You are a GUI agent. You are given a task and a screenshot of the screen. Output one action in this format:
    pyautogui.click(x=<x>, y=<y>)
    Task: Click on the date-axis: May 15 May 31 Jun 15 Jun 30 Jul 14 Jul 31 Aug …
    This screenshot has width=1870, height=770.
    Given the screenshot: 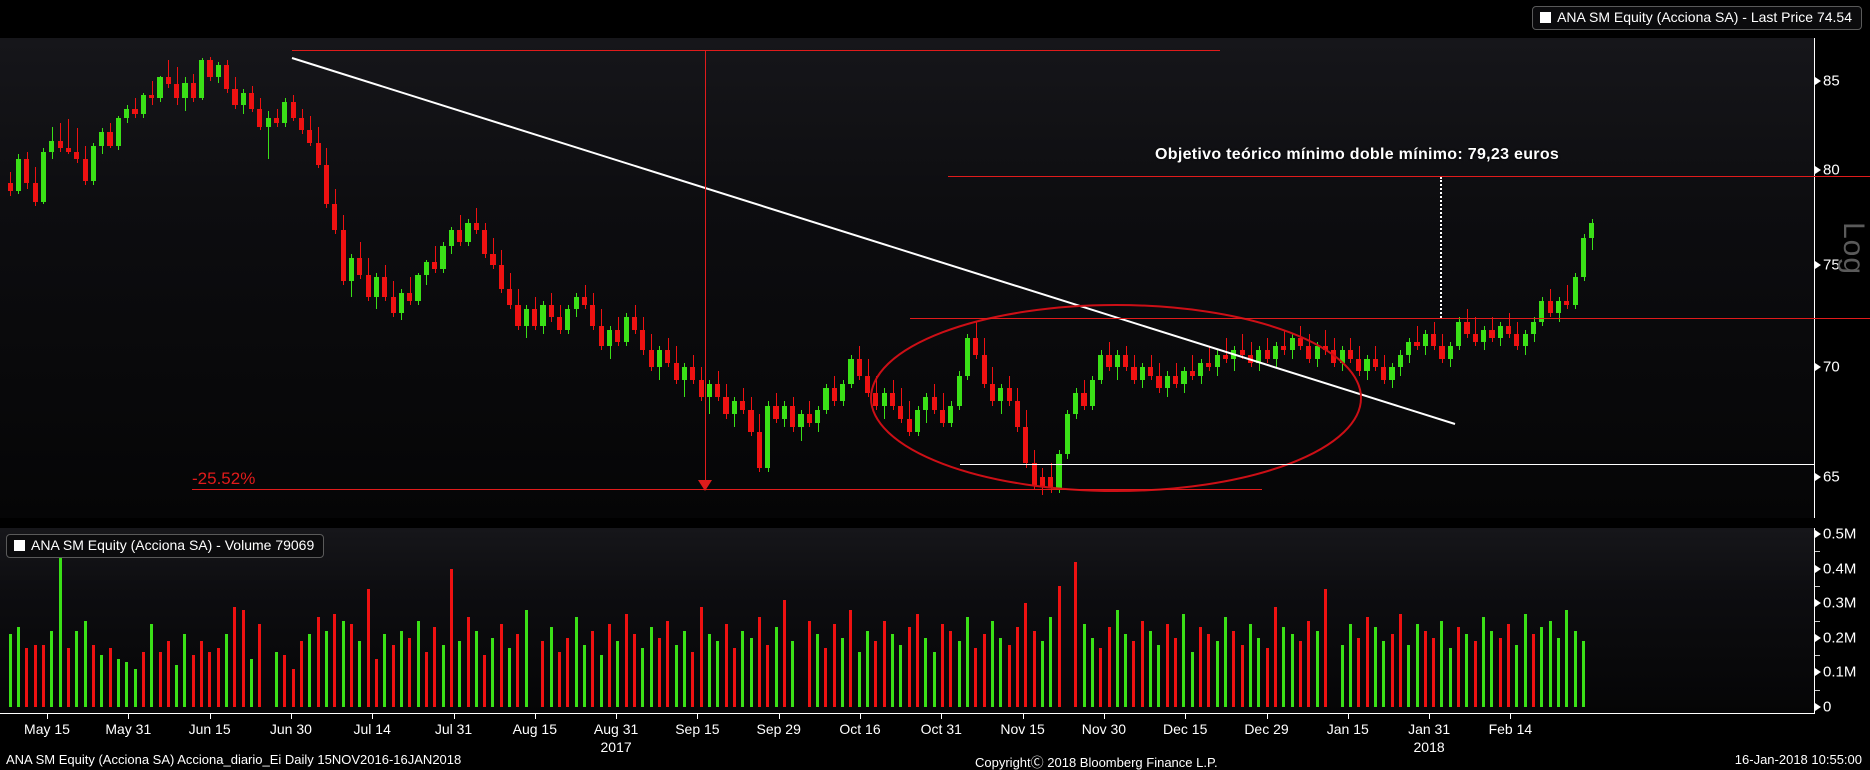 What is the action you would take?
    pyautogui.click(x=907, y=734)
    